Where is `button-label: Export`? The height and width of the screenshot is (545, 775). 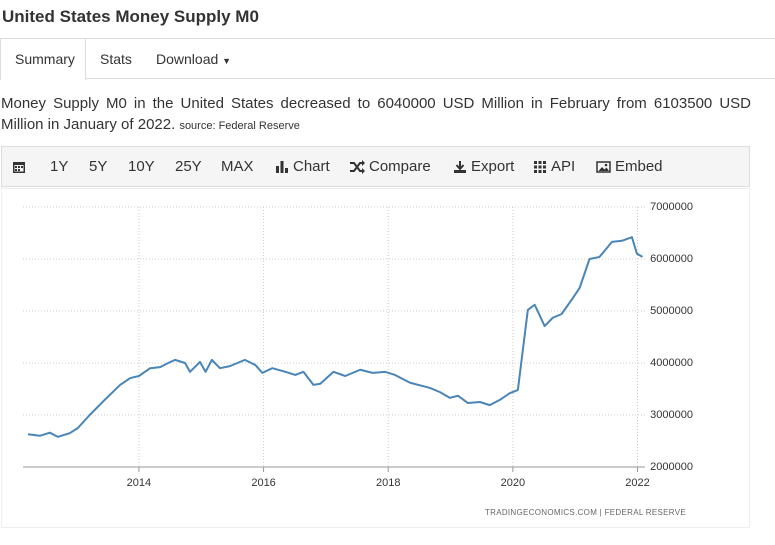
button-label: Export is located at coordinates (493, 166).